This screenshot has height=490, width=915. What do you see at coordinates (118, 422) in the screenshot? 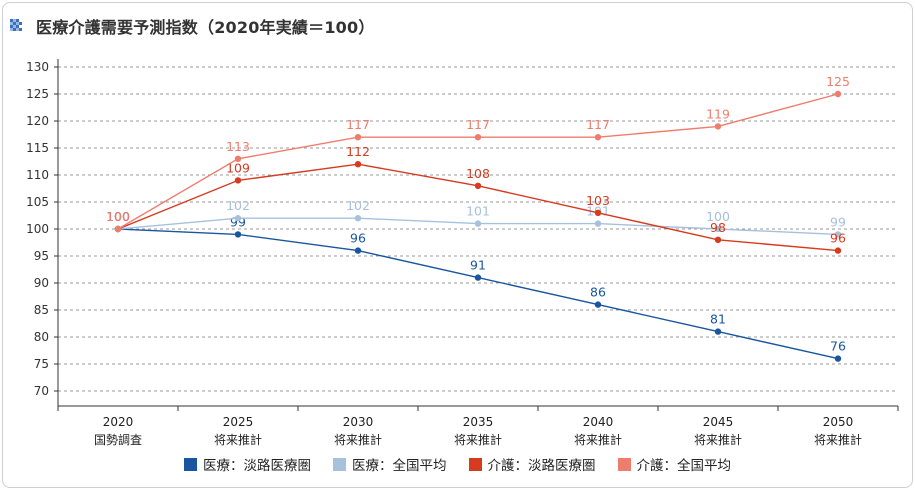
I see `x-tick-label-year: 2020` at bounding box center [118, 422].